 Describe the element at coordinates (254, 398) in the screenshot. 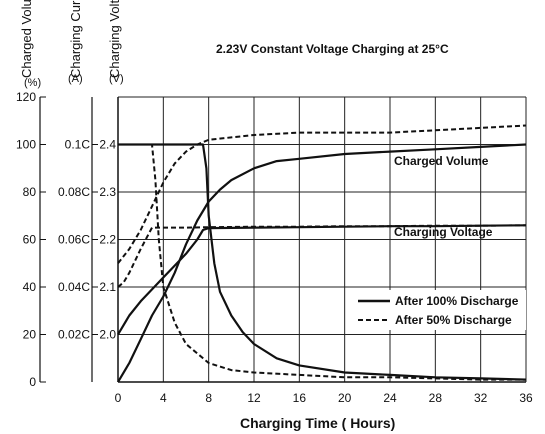

I see `x-tick-12: 12` at that location.